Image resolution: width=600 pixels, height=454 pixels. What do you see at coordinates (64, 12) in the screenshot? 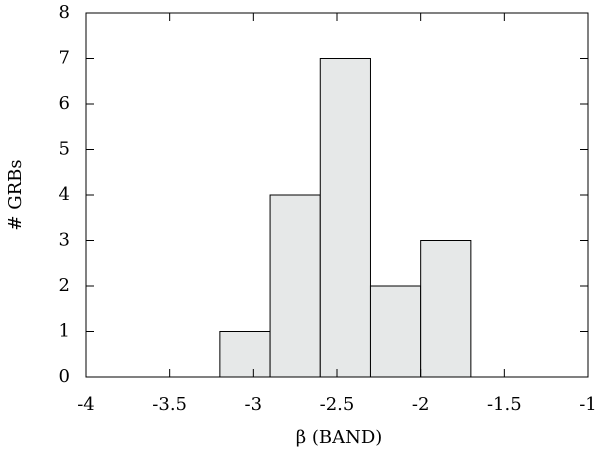
I see `y-tick-label: 8` at bounding box center [64, 12].